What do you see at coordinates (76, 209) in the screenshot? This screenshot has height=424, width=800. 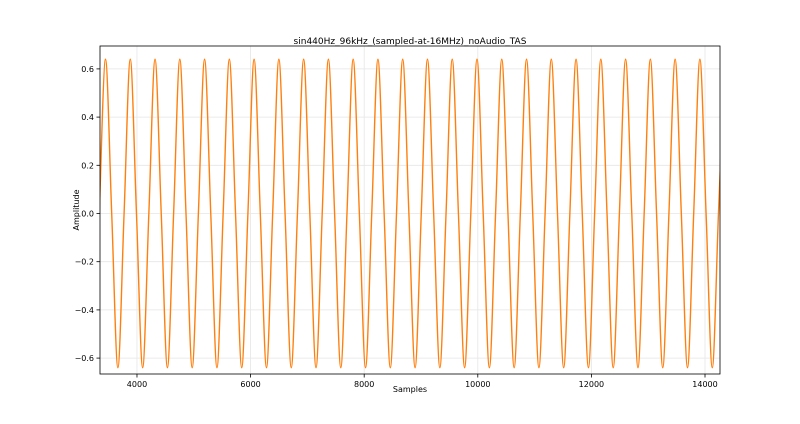 I see `y-axis-label: Amplitude` at bounding box center [76, 209].